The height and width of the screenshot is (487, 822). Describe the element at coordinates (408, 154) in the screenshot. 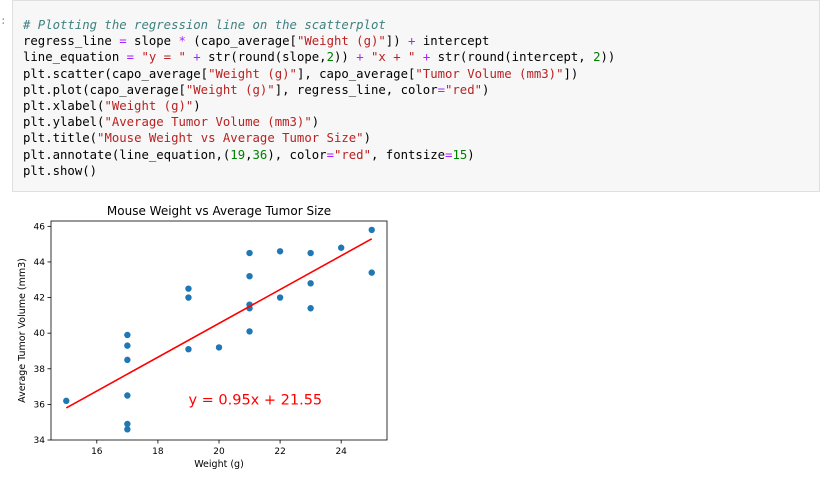

I see `code-token: , fontsize` at that location.